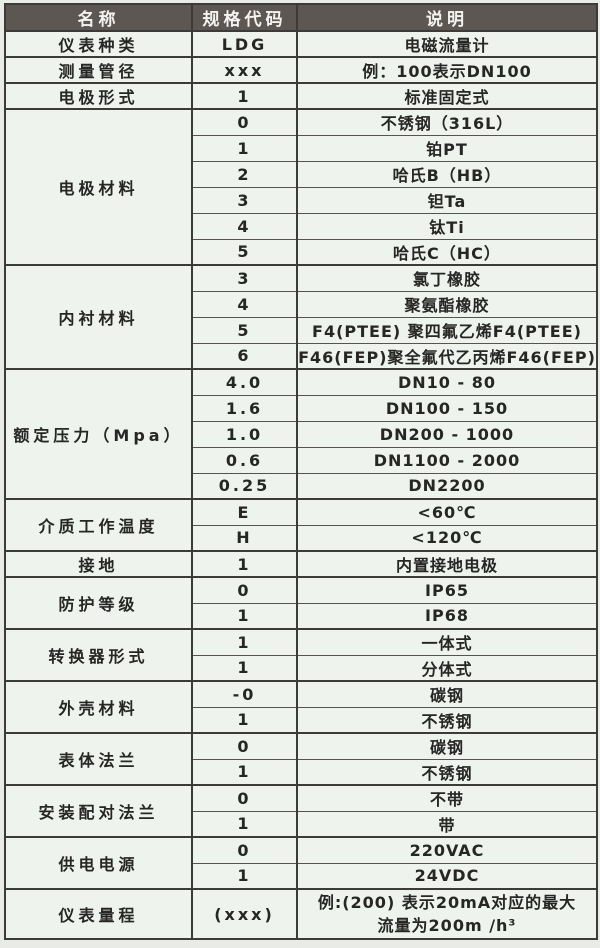 This screenshot has width=600, height=948. I want to click on table-row: 0.6 DN1100 - 2000, so click(301, 459).